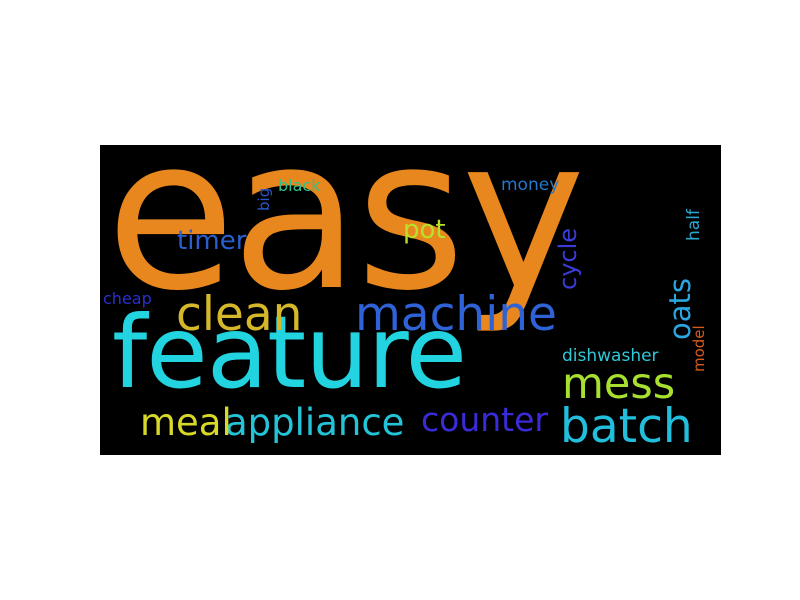 This screenshot has height=600, width=800. What do you see at coordinates (315, 422) in the screenshot?
I see `word-appliance: appliance` at bounding box center [315, 422].